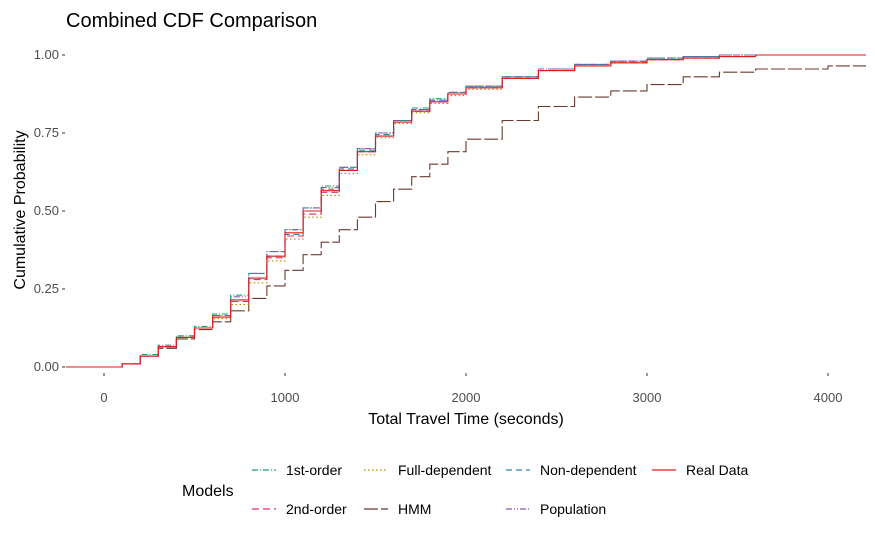  What do you see at coordinates (828, 397) in the screenshot?
I see `x-tick-label: 4000` at bounding box center [828, 397].